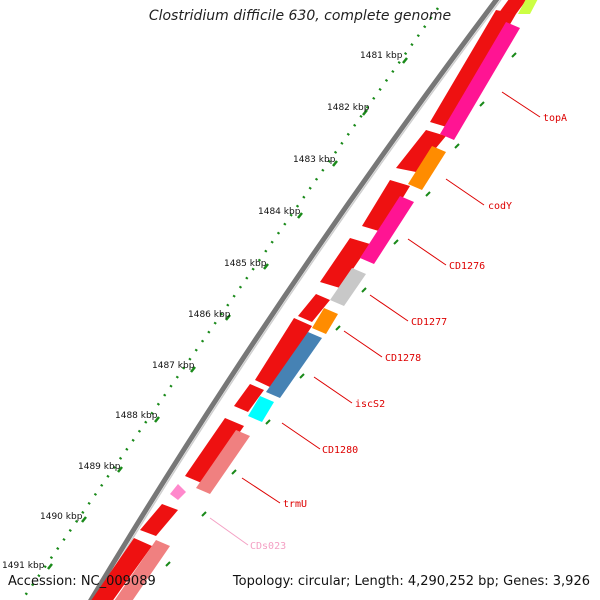 This screenshot has width=600, height=600. What do you see at coordinates (245, 264) in the screenshot?
I see `kbp-label: 1485 kbp` at bounding box center [245, 264].